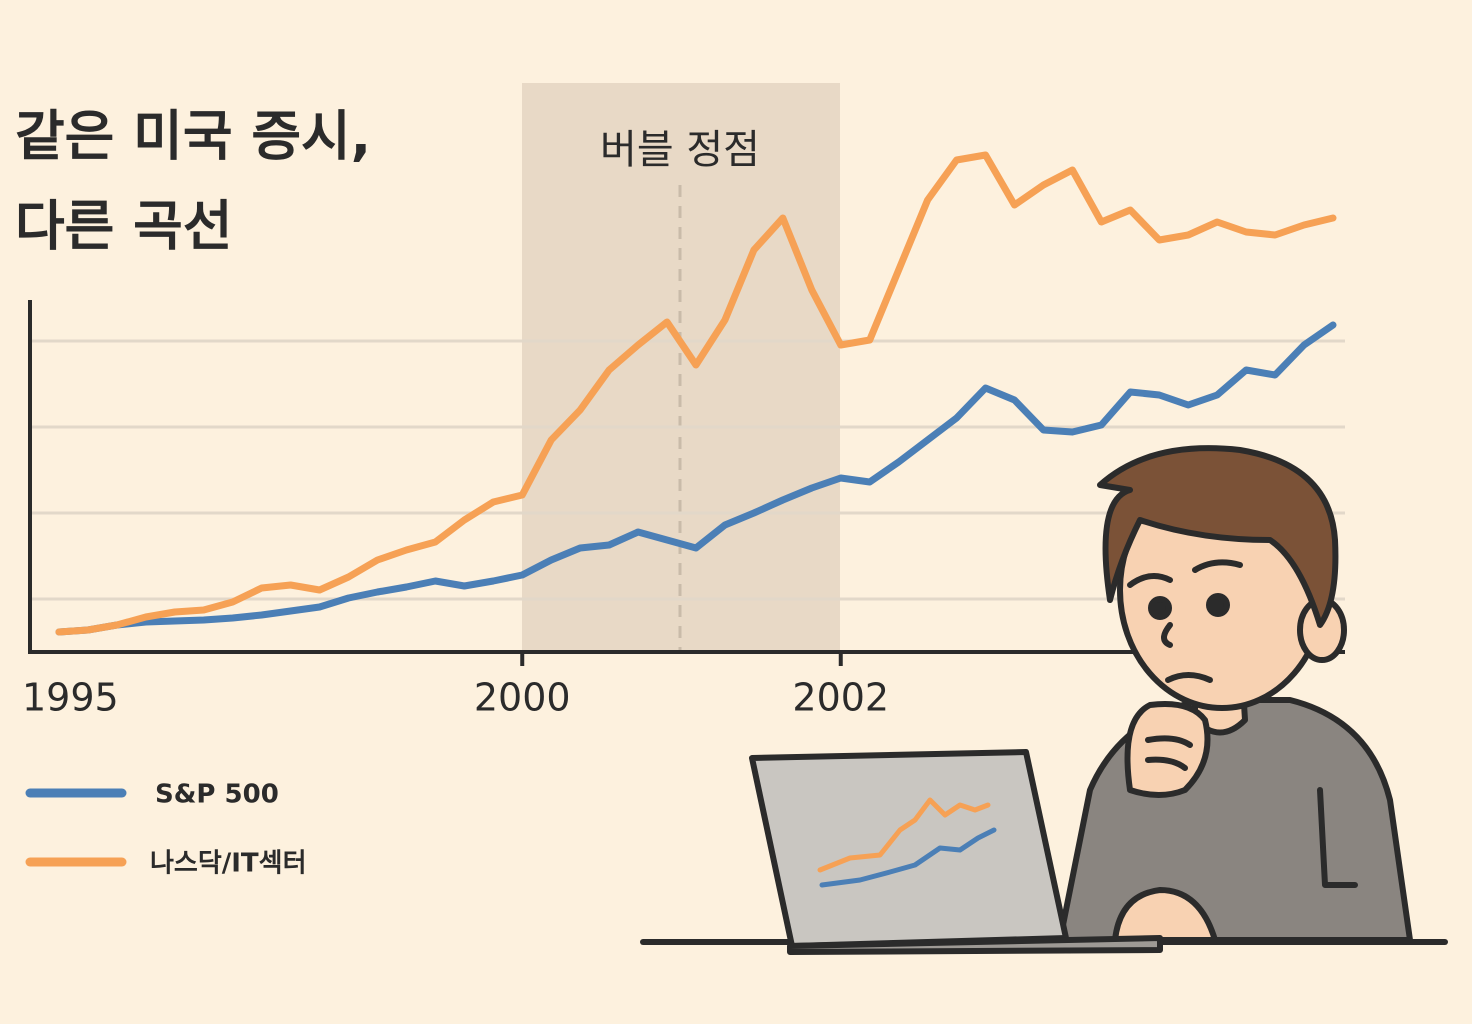  I want to click on brows, so click(1185, 573).